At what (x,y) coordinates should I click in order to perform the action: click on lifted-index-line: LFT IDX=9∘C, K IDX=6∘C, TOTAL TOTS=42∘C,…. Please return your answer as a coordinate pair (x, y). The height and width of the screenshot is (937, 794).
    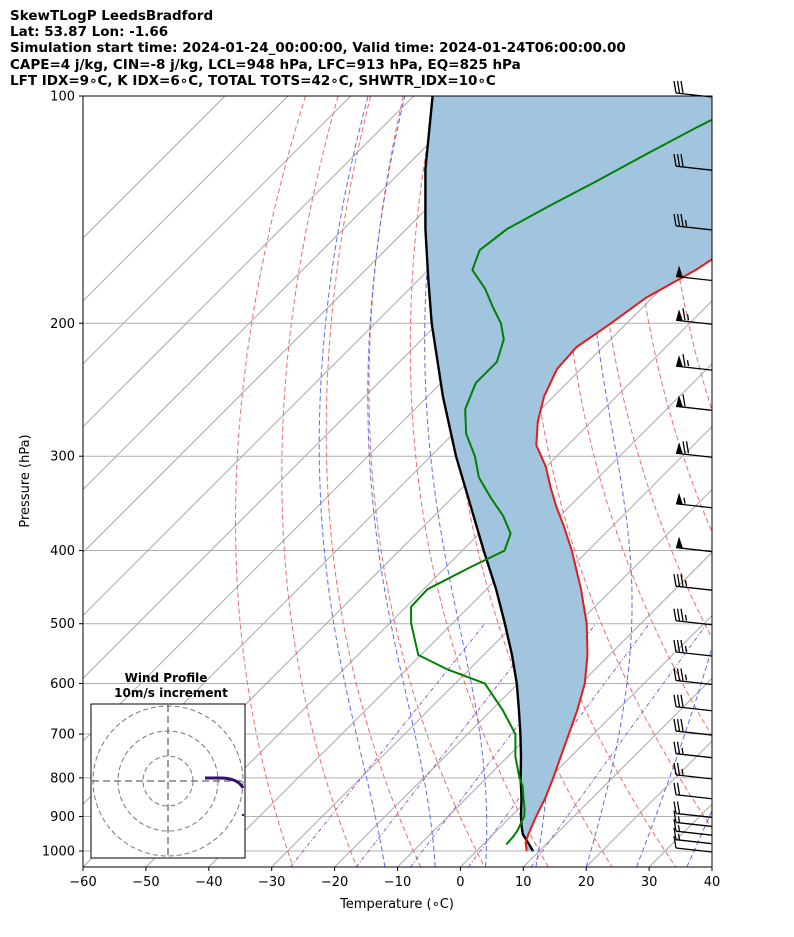
    Looking at the image, I should click on (253, 81).